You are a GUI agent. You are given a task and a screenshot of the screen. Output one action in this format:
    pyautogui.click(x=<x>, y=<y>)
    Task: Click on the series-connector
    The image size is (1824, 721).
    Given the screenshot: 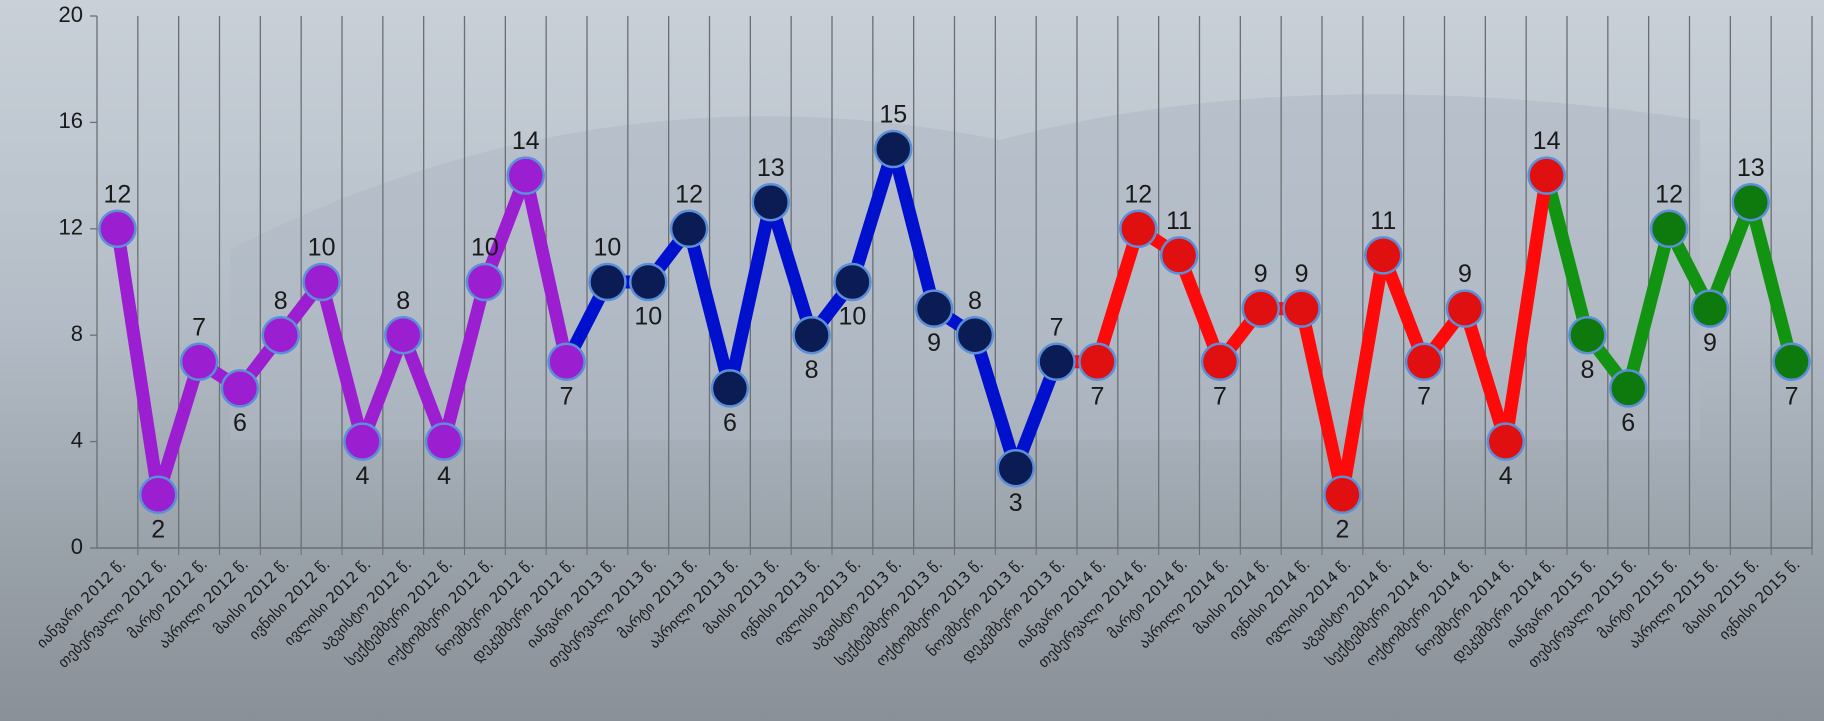 What is the action you would take?
    pyautogui.click(x=1567, y=255)
    